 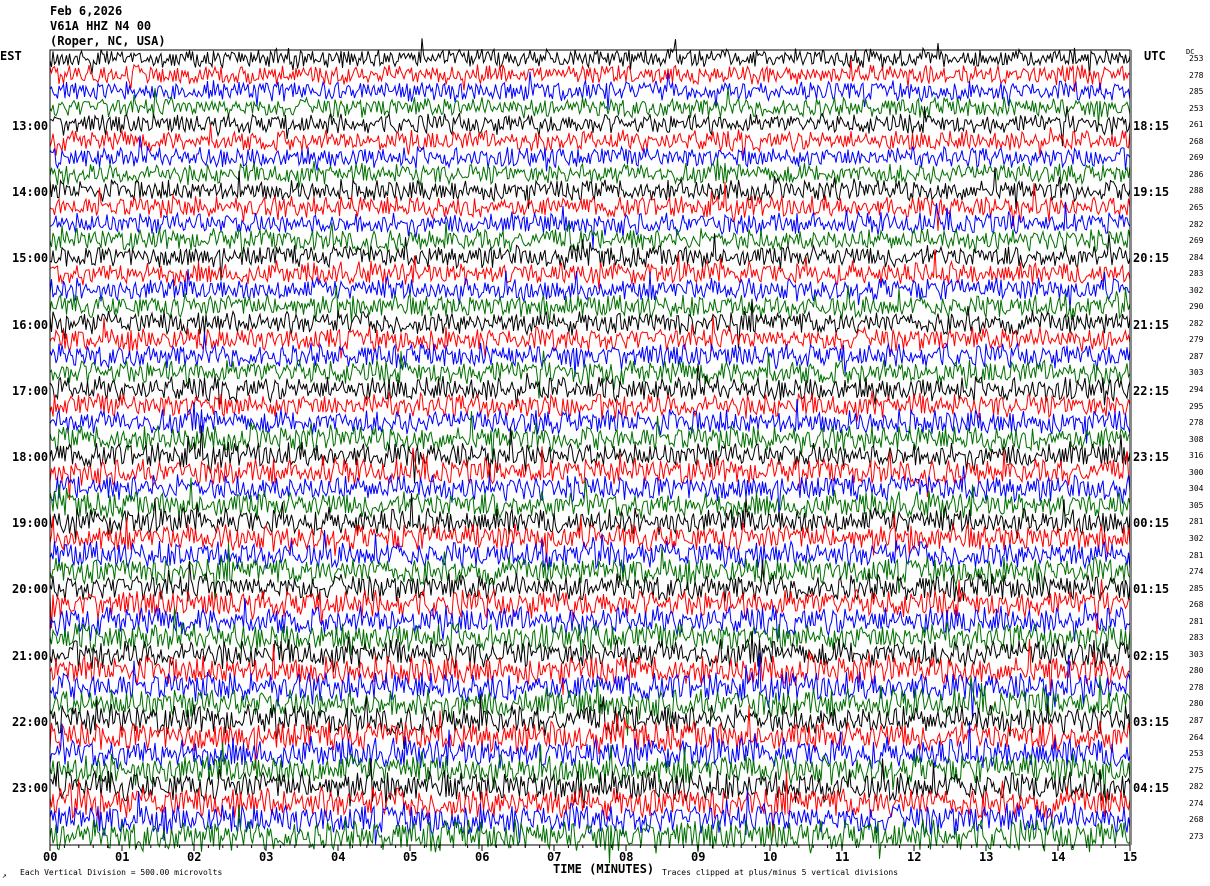 I want to click on dc-offset-value: 281, so click(x=1196, y=555).